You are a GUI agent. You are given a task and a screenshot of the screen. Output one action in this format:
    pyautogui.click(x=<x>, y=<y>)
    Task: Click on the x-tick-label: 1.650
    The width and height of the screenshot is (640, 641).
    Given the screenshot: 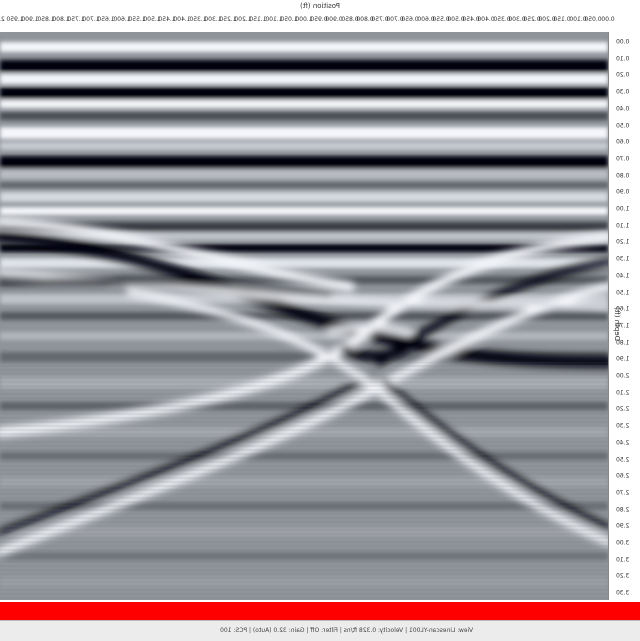 What is the action you would take?
    pyautogui.click(x=106, y=19)
    